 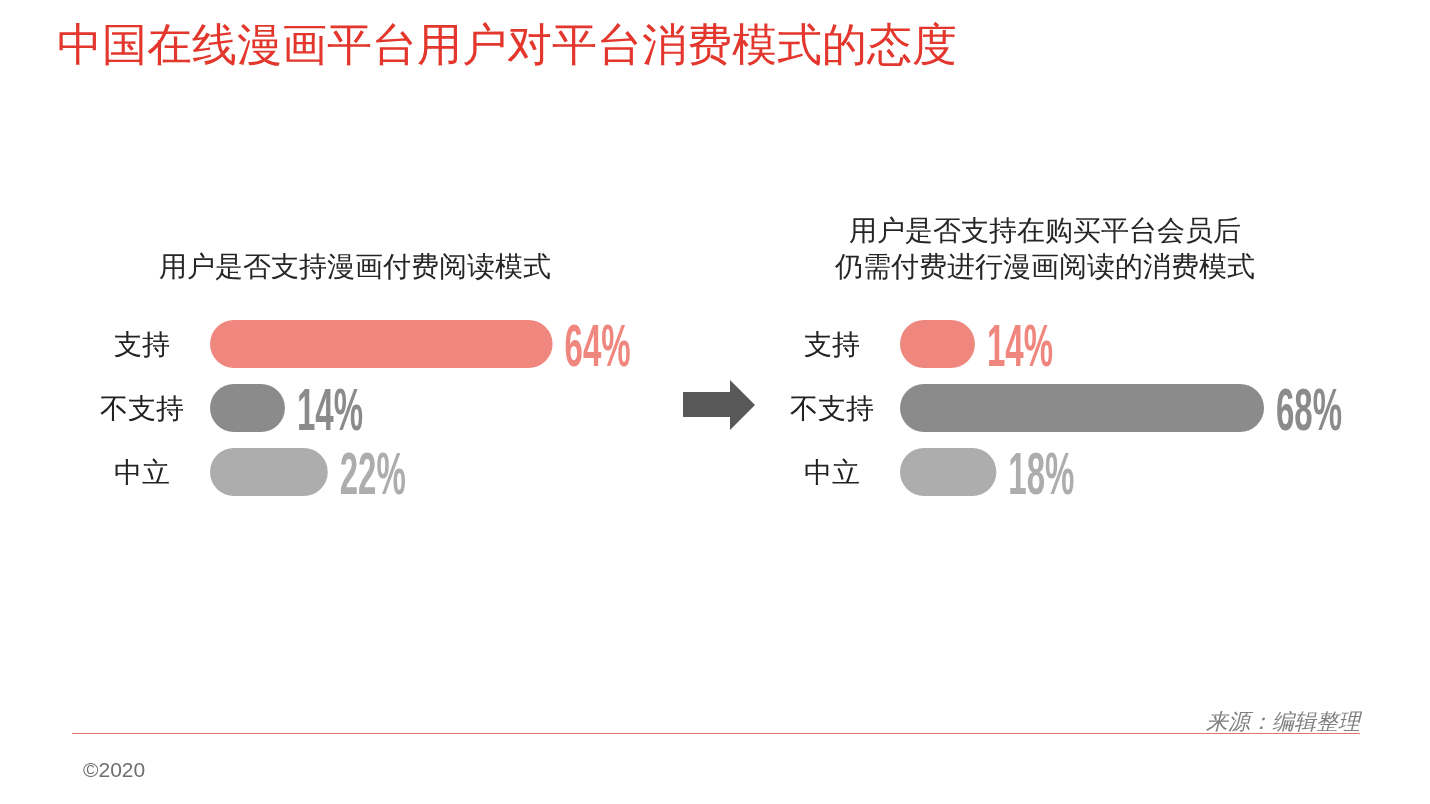 I want to click on text: 中国在线漫画平台用户对平台消费模式的态度, so click(x=507, y=44).